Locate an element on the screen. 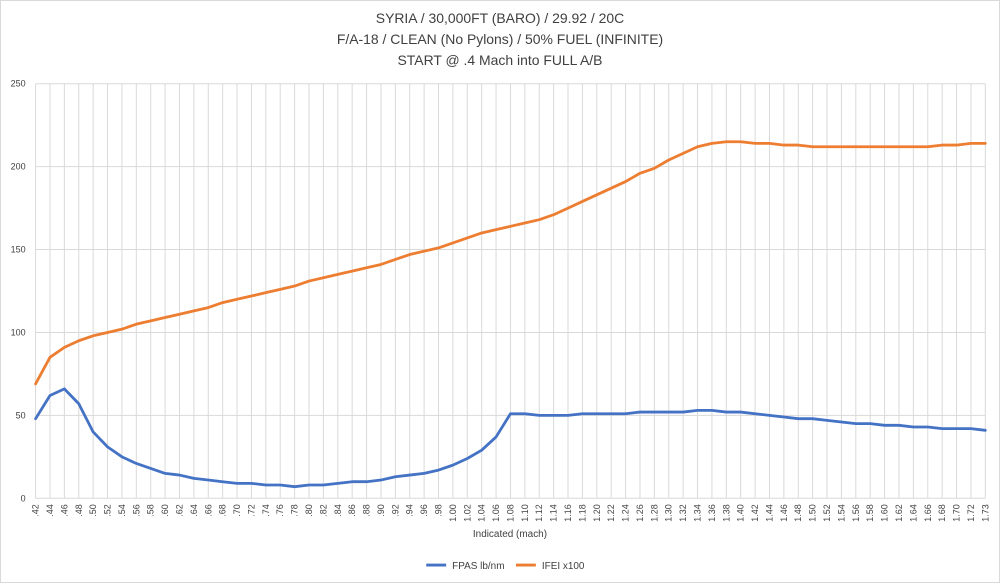 Image resolution: width=1000 pixels, height=583 pixels. x-tick-label: .82 is located at coordinates (323, 510).